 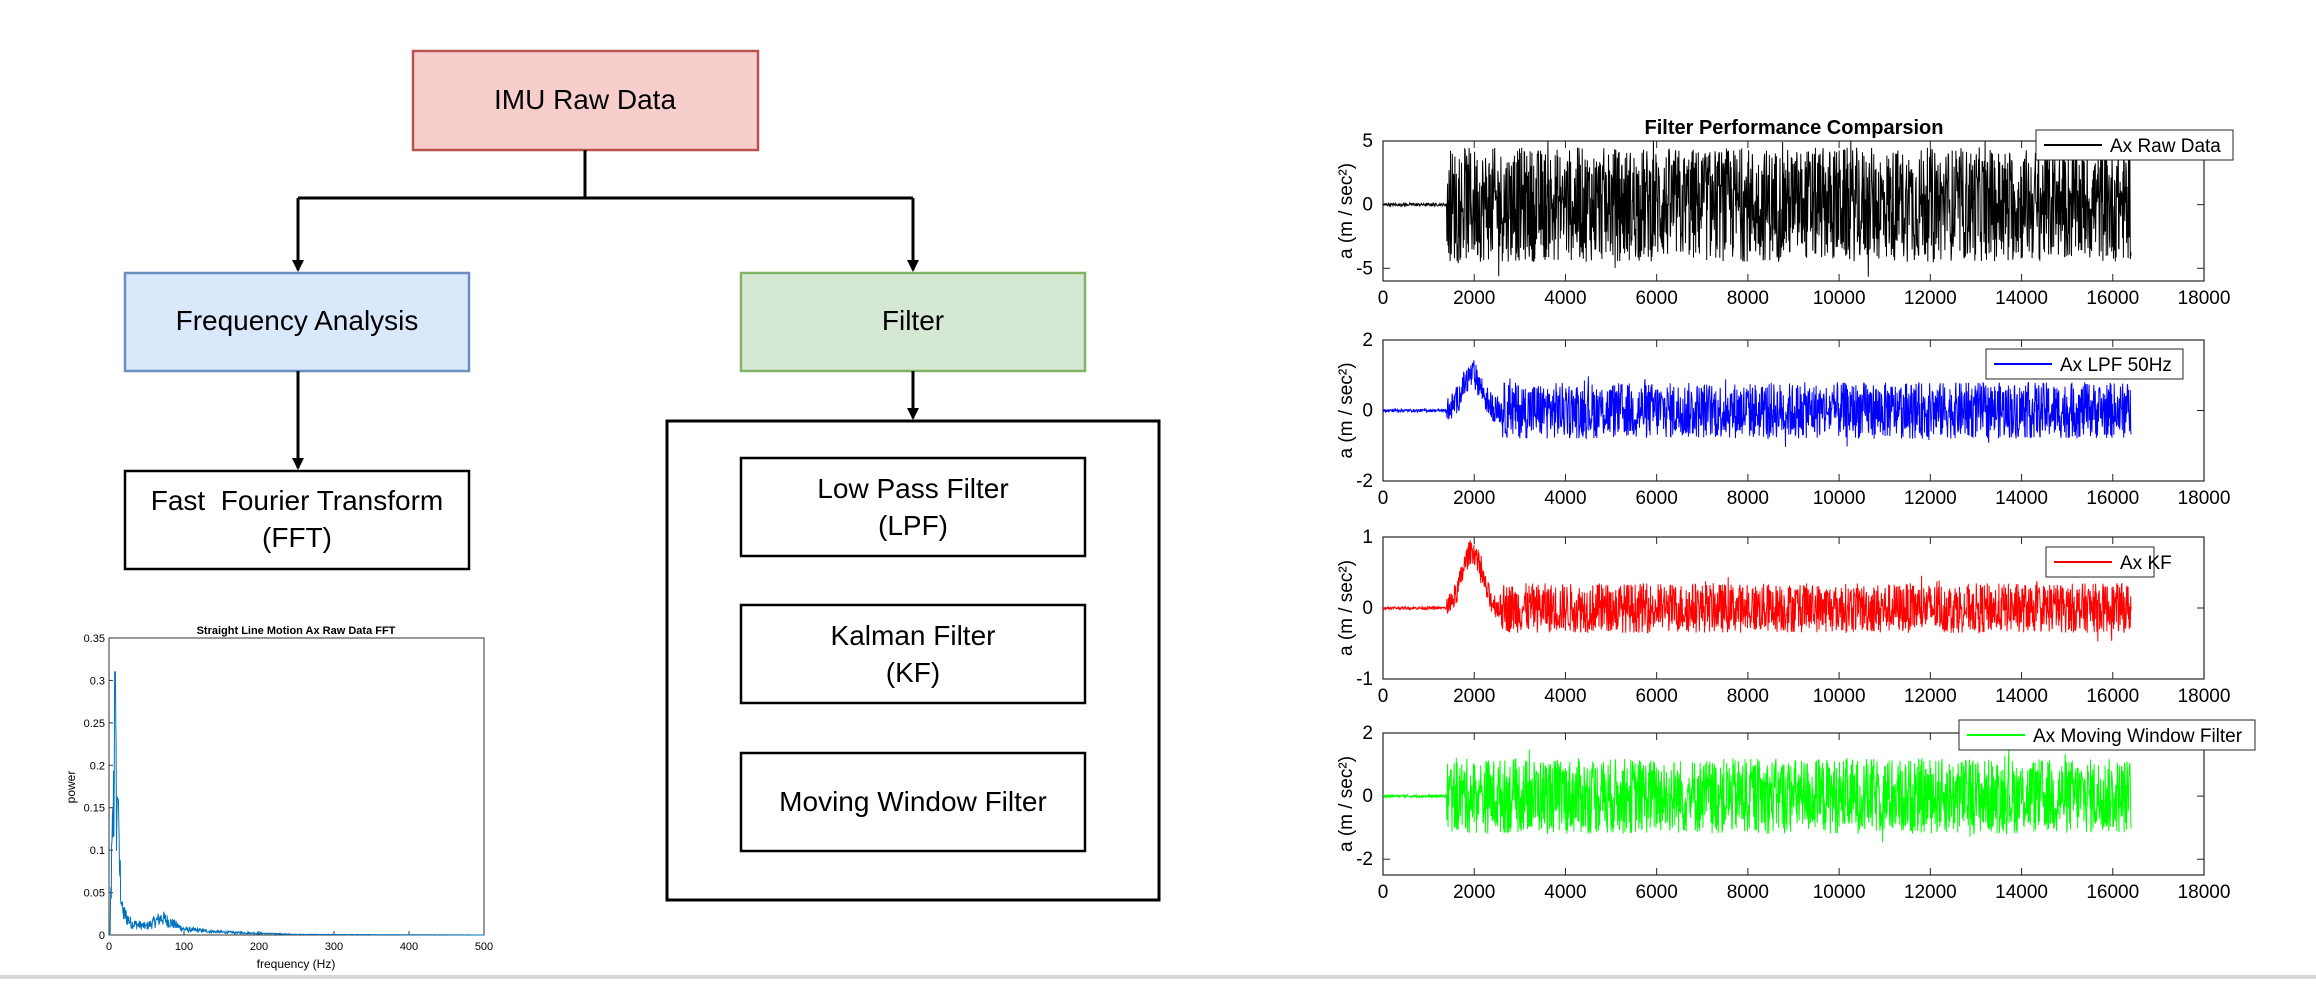 I want to click on frequency-analysis-node, so click(x=297, y=322).